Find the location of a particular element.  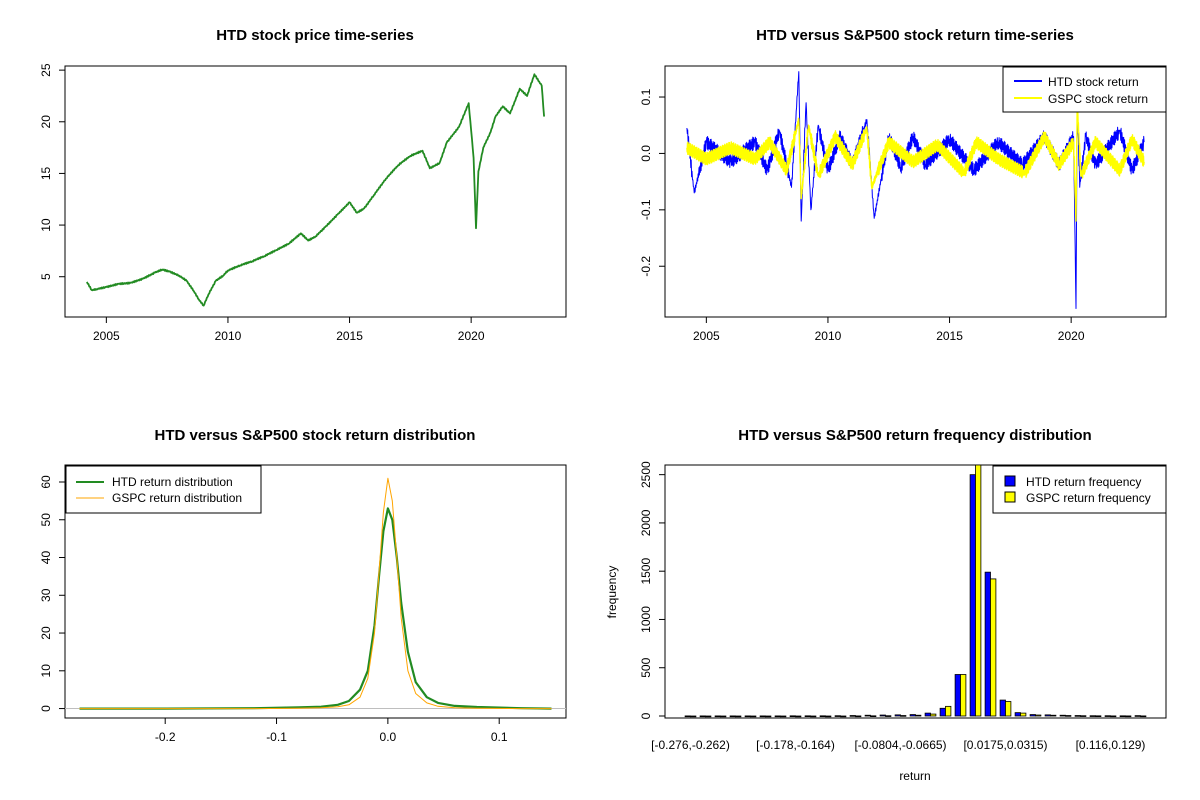

density-legend-htd-label: HTD return distribution is located at coordinates (172, 482).